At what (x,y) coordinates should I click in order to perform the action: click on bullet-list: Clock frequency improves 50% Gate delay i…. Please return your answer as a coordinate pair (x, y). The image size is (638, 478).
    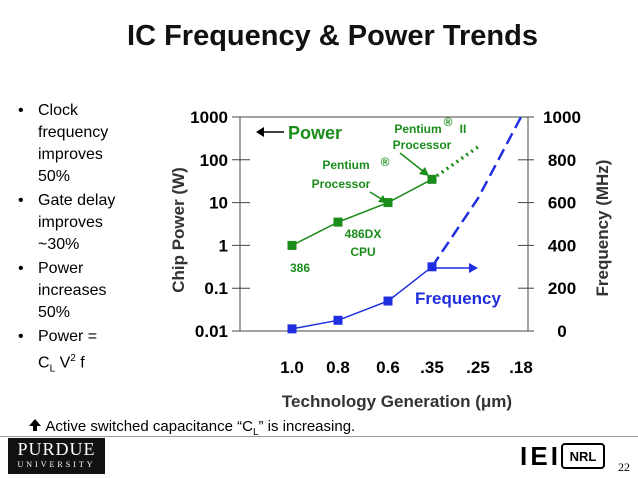
    Looking at the image, I should click on (80, 241).